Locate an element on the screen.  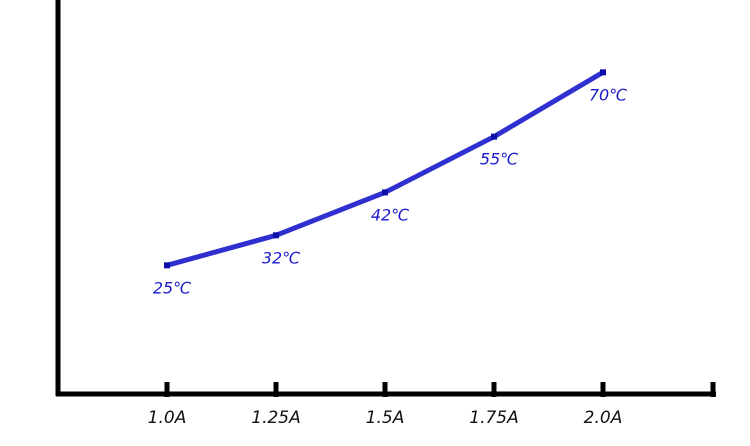
x-tick-label: 2.0A is located at coordinates (603, 418).